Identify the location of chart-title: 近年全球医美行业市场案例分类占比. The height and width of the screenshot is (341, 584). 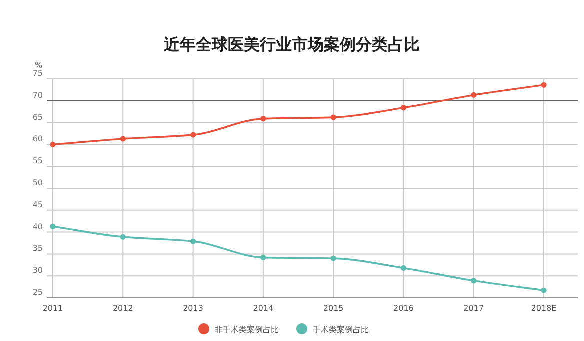
(291, 44).